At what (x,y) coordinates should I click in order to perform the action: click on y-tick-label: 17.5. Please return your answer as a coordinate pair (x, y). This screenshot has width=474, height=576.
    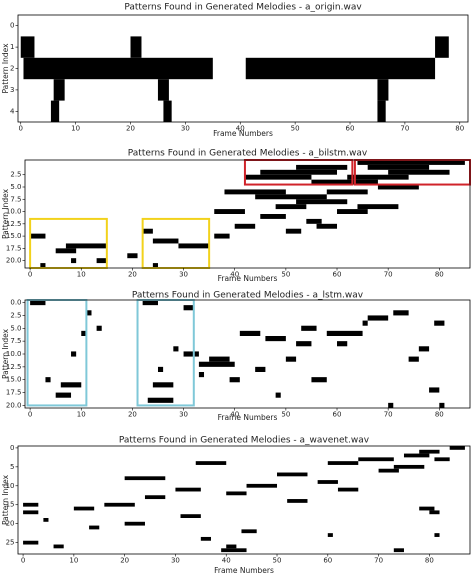
    Looking at the image, I should click on (14, 393).